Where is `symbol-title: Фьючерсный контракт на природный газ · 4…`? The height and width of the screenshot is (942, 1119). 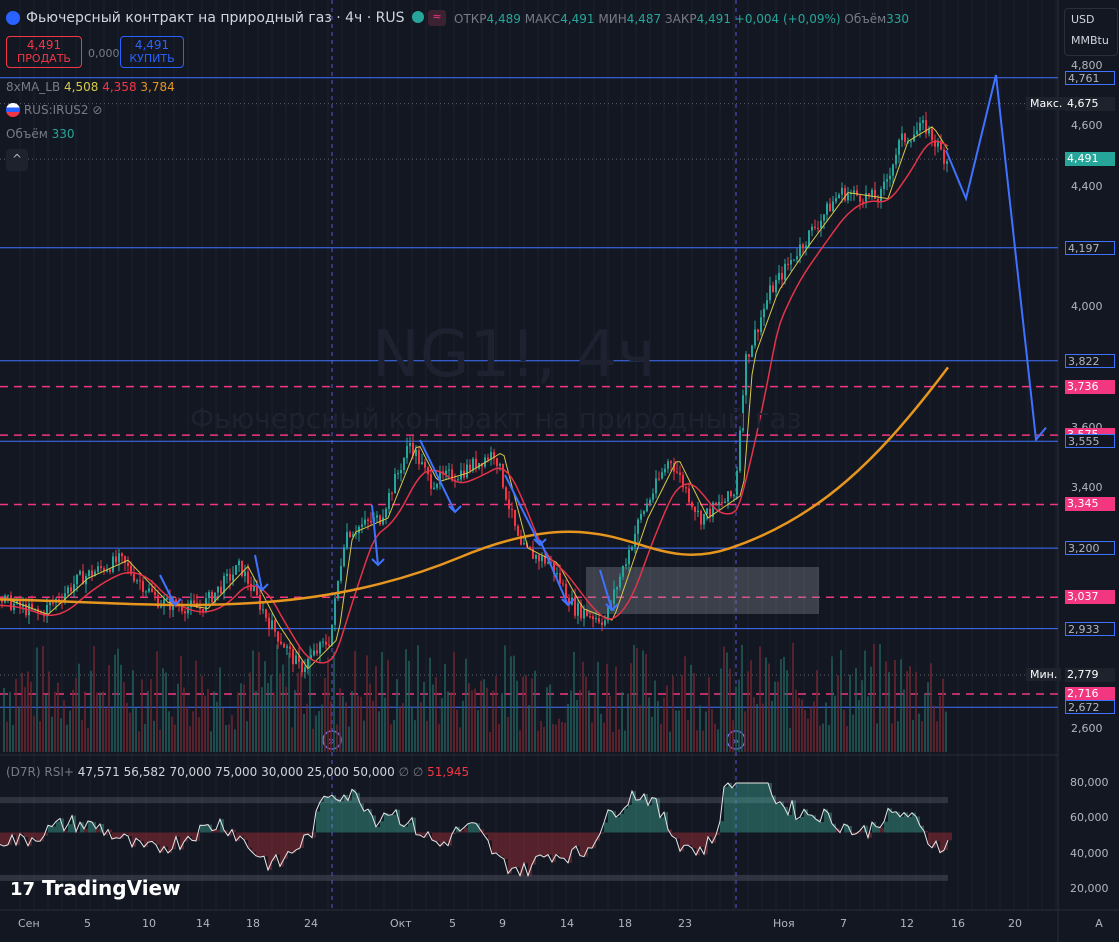
symbol-title: Фьючерсный контракт на природный газ · 4… is located at coordinates (215, 18).